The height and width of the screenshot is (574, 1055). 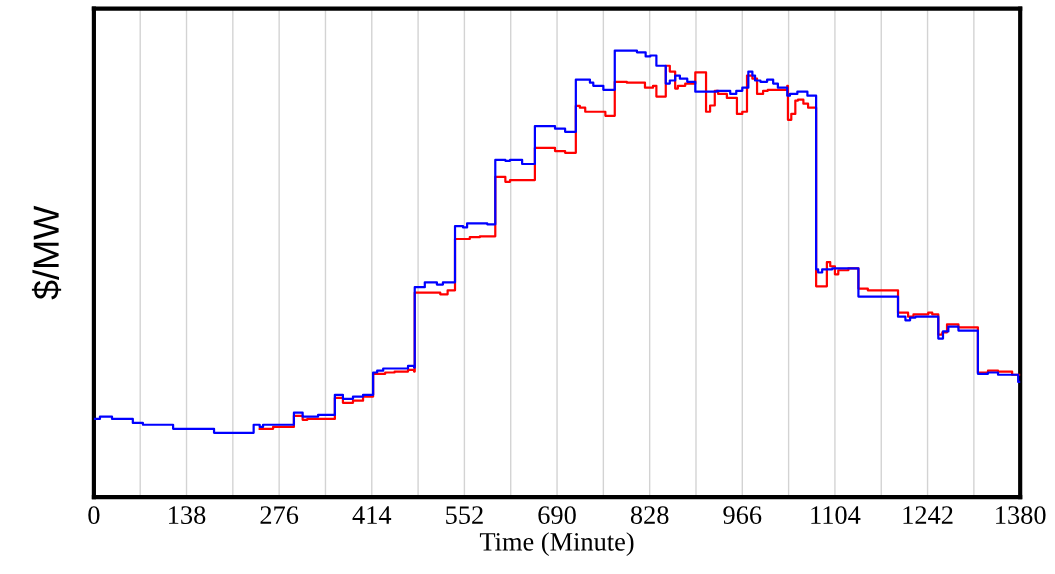 What do you see at coordinates (649, 515) in the screenshot?
I see `x-tick-label: 828` at bounding box center [649, 515].